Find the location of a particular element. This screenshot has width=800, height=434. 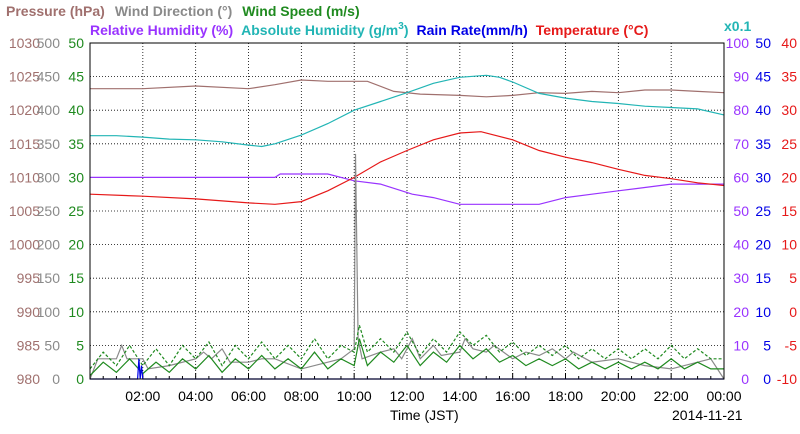

y-tick-label-wind_direction: 400 is located at coordinates (49, 110).